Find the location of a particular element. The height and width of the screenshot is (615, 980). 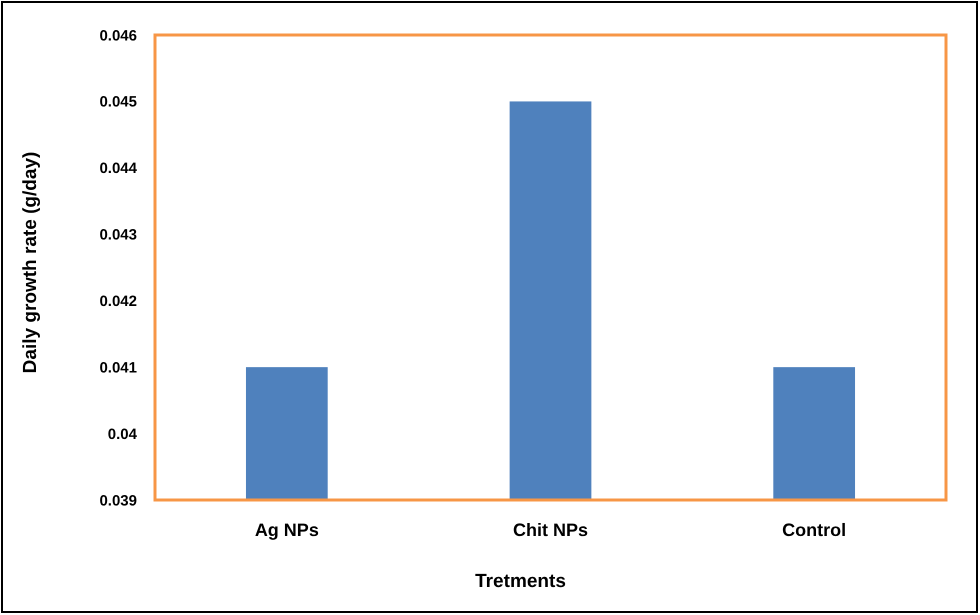

y-tick-label: 0.044 is located at coordinates (118, 169).